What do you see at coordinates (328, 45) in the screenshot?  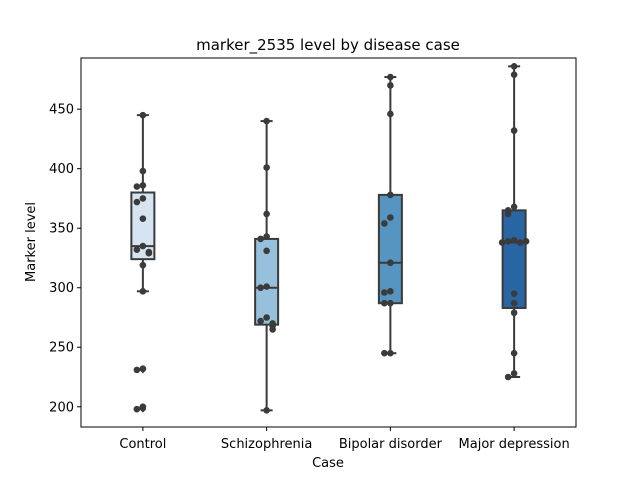 I see `chart-title: marker_2535 level by disease case` at bounding box center [328, 45].